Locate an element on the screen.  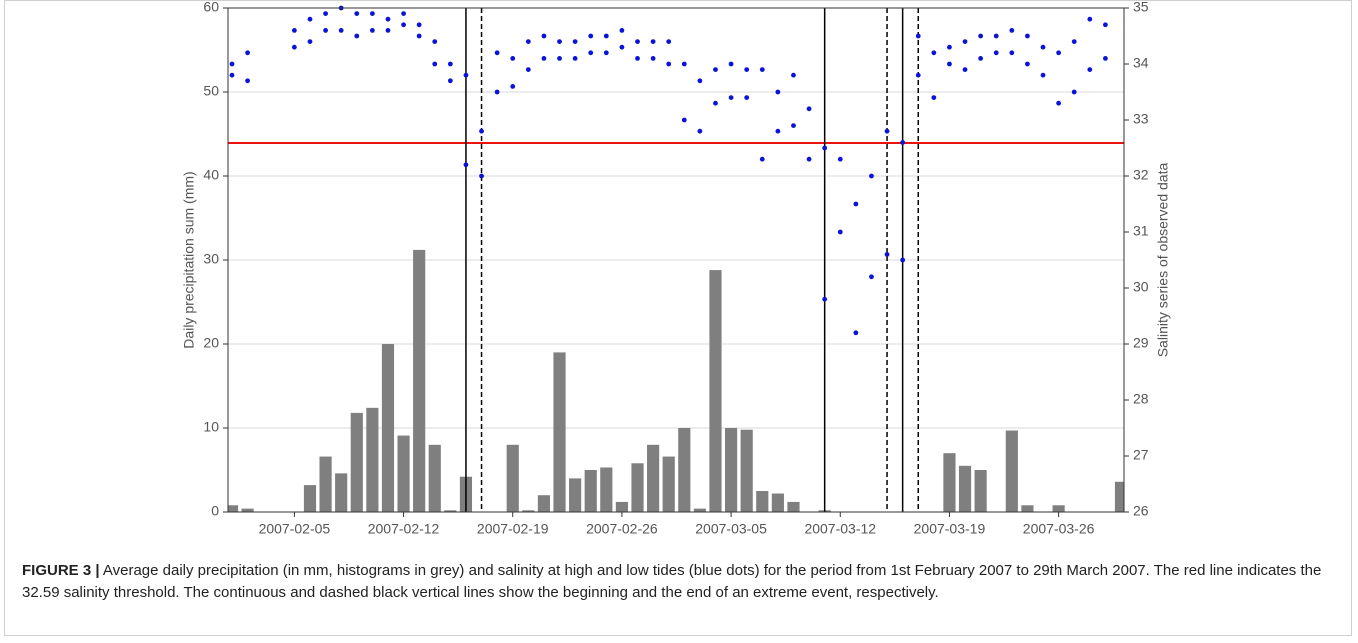
x-tick-label: 2007-03-26 is located at coordinates (1059, 529).